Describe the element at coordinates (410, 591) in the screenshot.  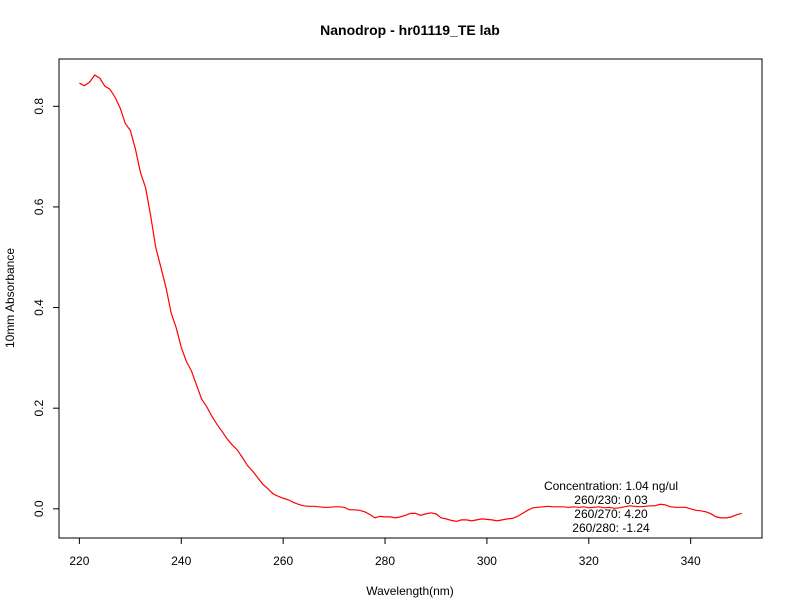
I see `x-axis-label: Wavelength(nm)` at that location.